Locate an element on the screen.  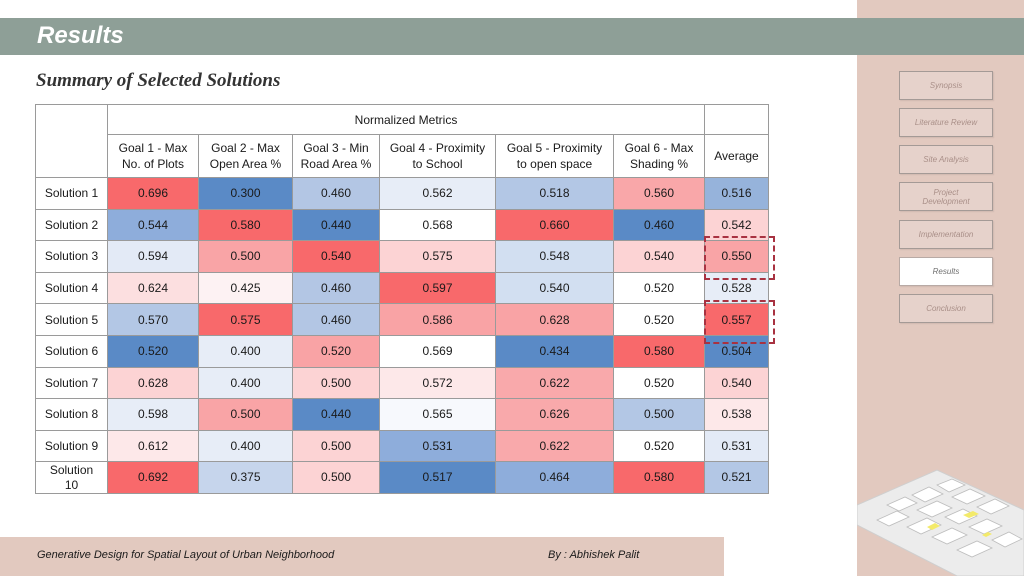
metric-cell-goal-5: 0.628 is located at coordinates (554, 319).